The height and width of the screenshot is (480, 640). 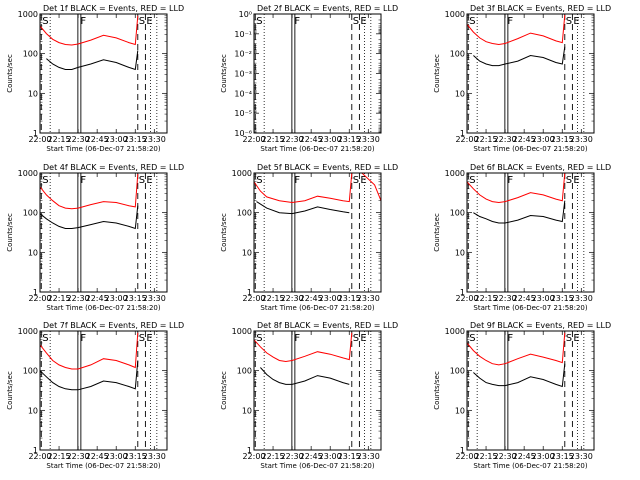 What do you see at coordinates (327, 167) in the screenshot?
I see `panel-title: Det 5f BLACK = Events, RED = LLD` at bounding box center [327, 167].